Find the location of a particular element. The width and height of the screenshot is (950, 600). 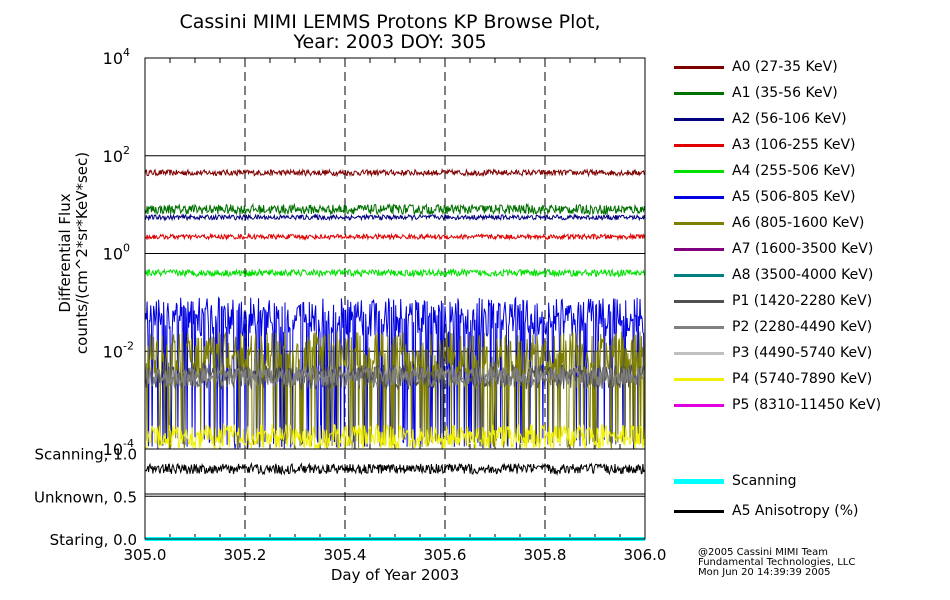

x-tick-label: 305.8 is located at coordinates (545, 555).